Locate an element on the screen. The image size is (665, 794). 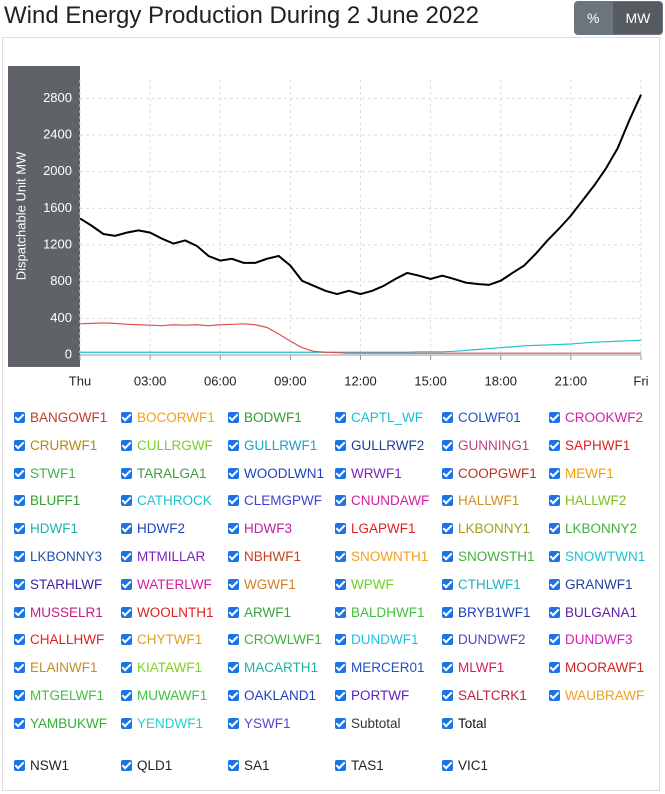
toggle-button: MW is located at coordinates (638, 18).